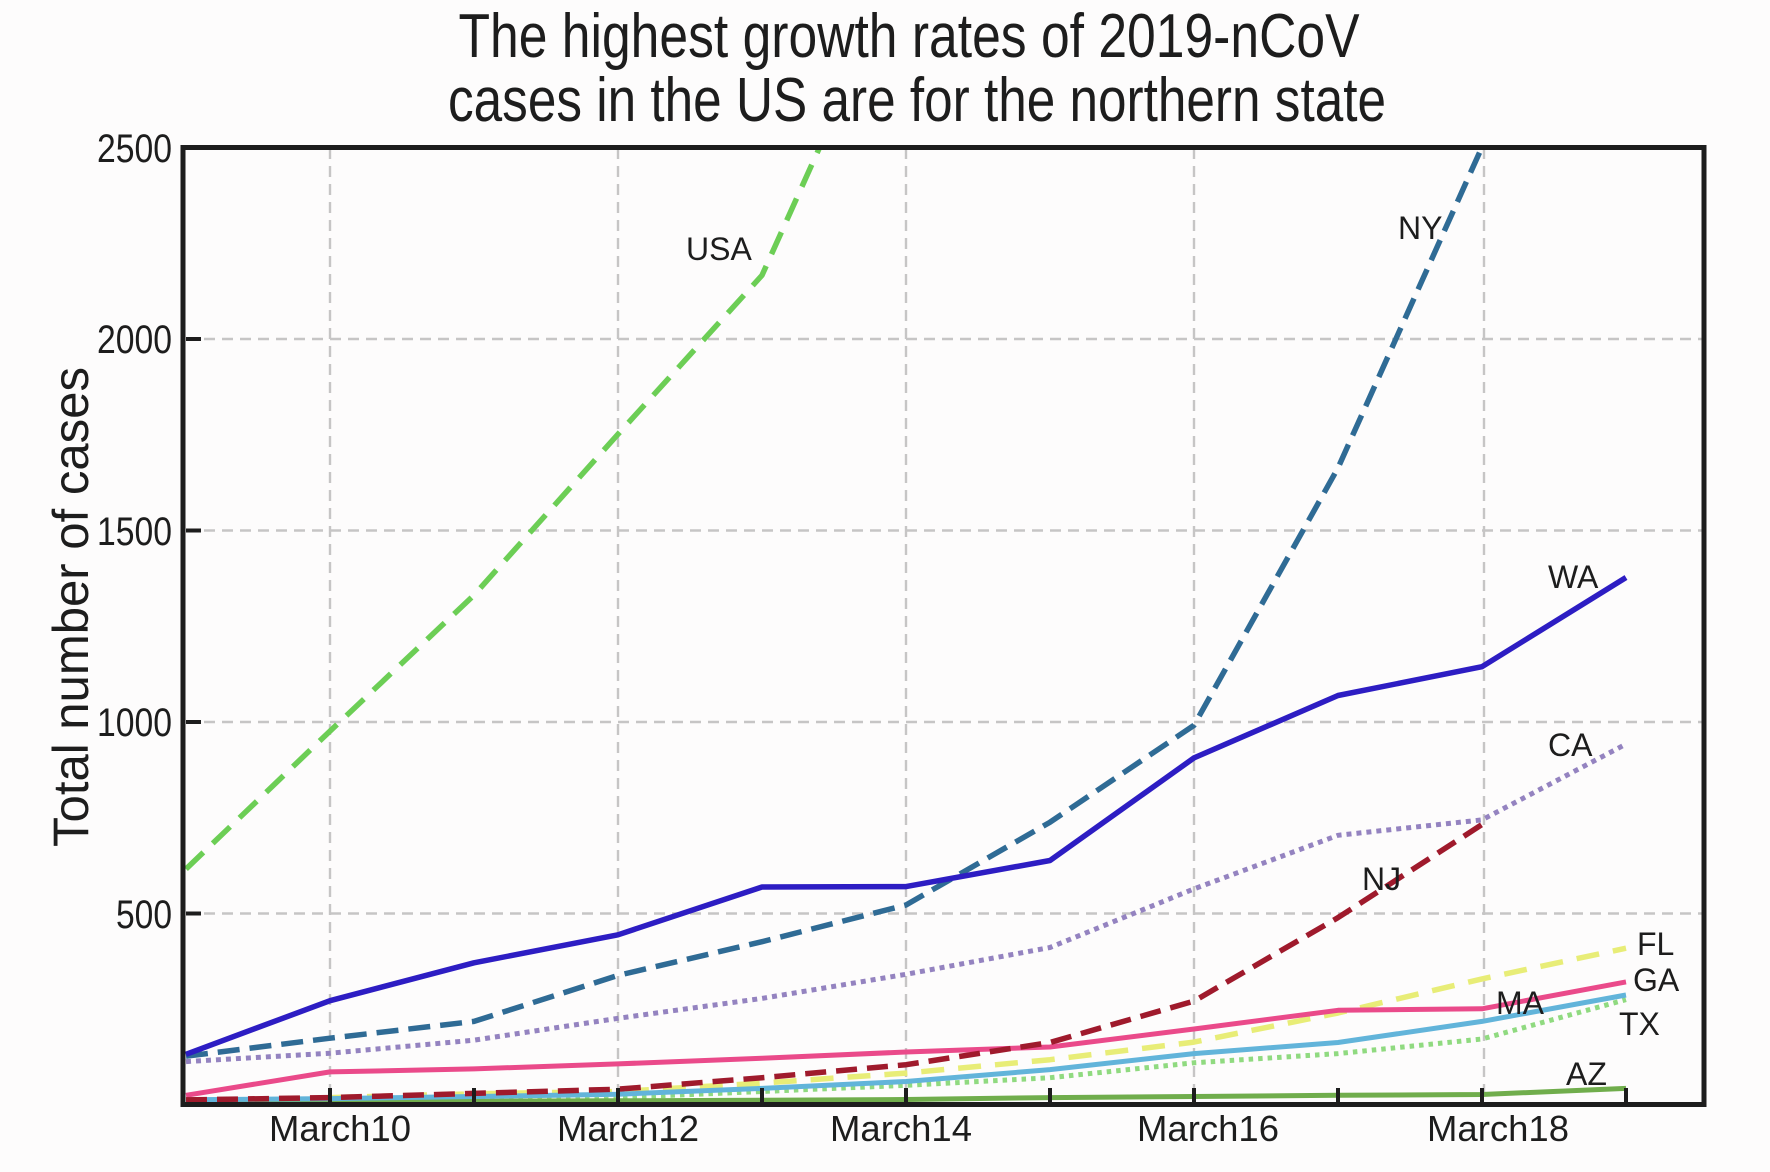  What do you see at coordinates (1573, 577) in the screenshot?
I see `svg-text: WA` at bounding box center [1573, 577].